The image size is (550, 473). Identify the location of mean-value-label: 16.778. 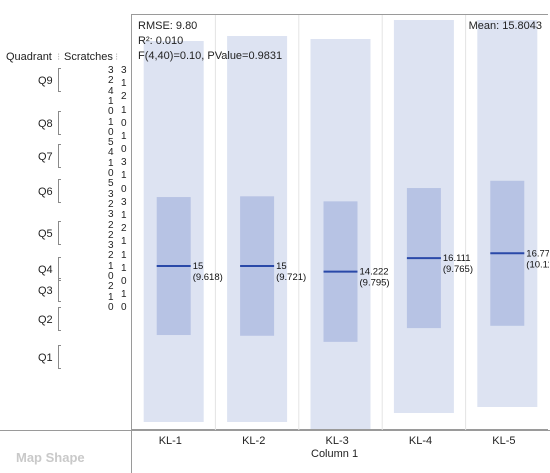
(537, 253).